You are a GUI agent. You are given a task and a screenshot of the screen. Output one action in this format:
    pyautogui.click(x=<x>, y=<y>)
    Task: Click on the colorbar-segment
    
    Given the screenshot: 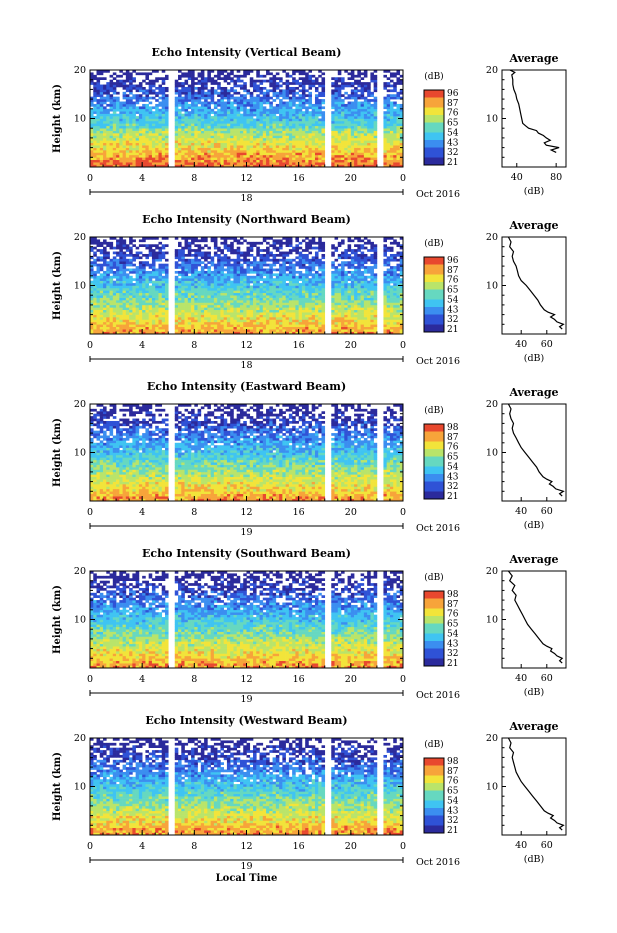 What is the action you would take?
    pyautogui.click(x=434, y=136)
    